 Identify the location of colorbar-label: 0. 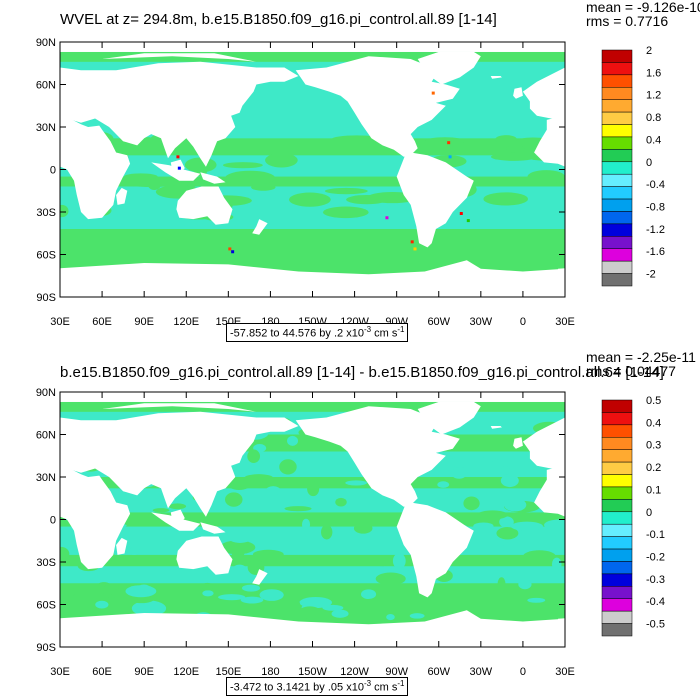
(649, 163).